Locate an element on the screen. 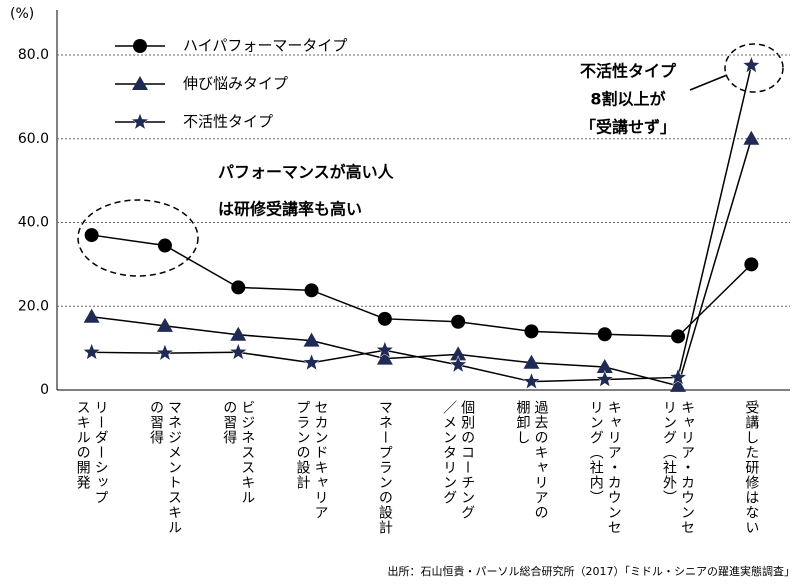  source: 出所：石山恒貴・パーソル総合研究所（2017）「ミドル・シニアの躍進実態調査」 is located at coordinates (592, 571).